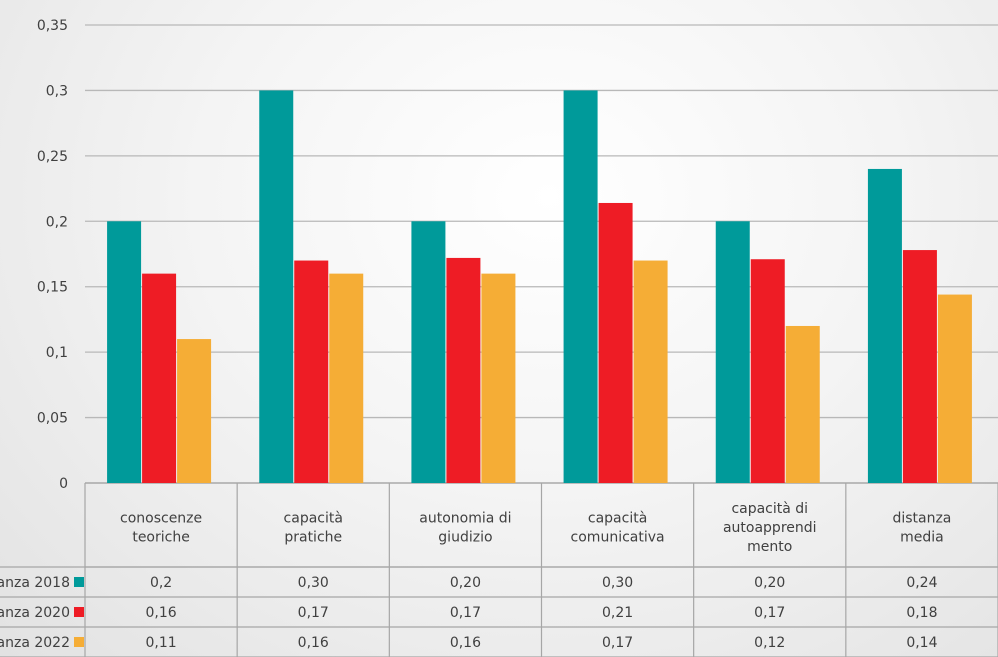 The image size is (998, 657). What do you see at coordinates (161, 538) in the screenshot?
I see `category-label: teoriche` at bounding box center [161, 538].